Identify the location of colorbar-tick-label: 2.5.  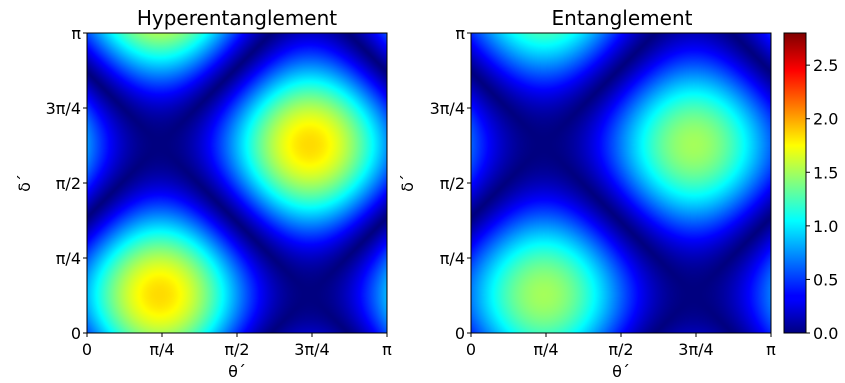
(825, 65).